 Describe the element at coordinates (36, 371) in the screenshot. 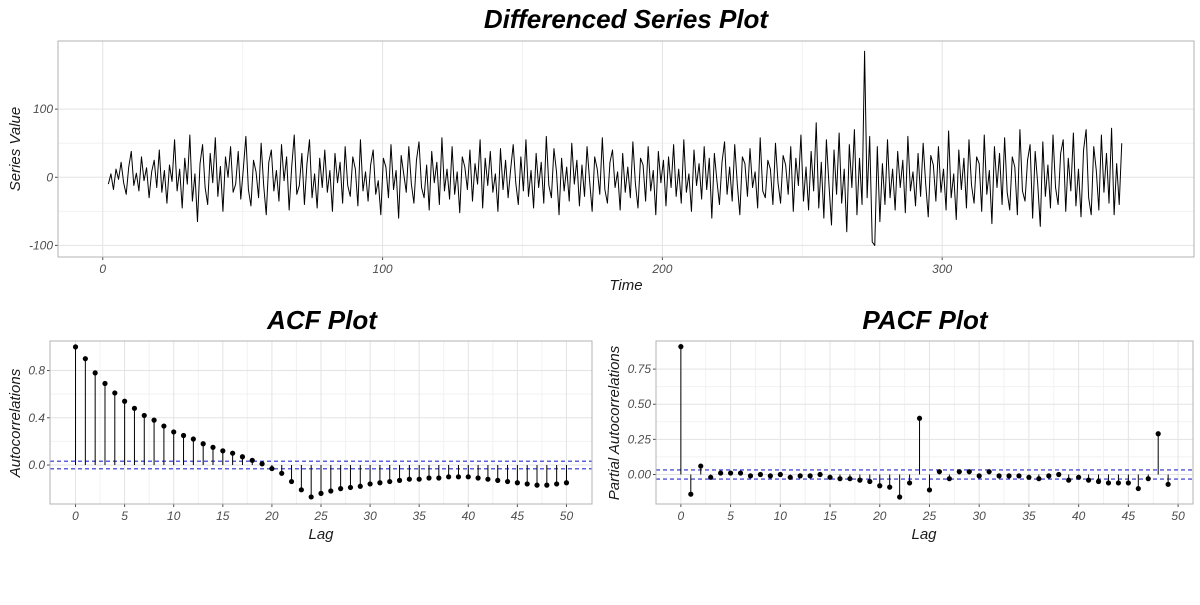

I see `y-tick-label: 0.8` at that location.